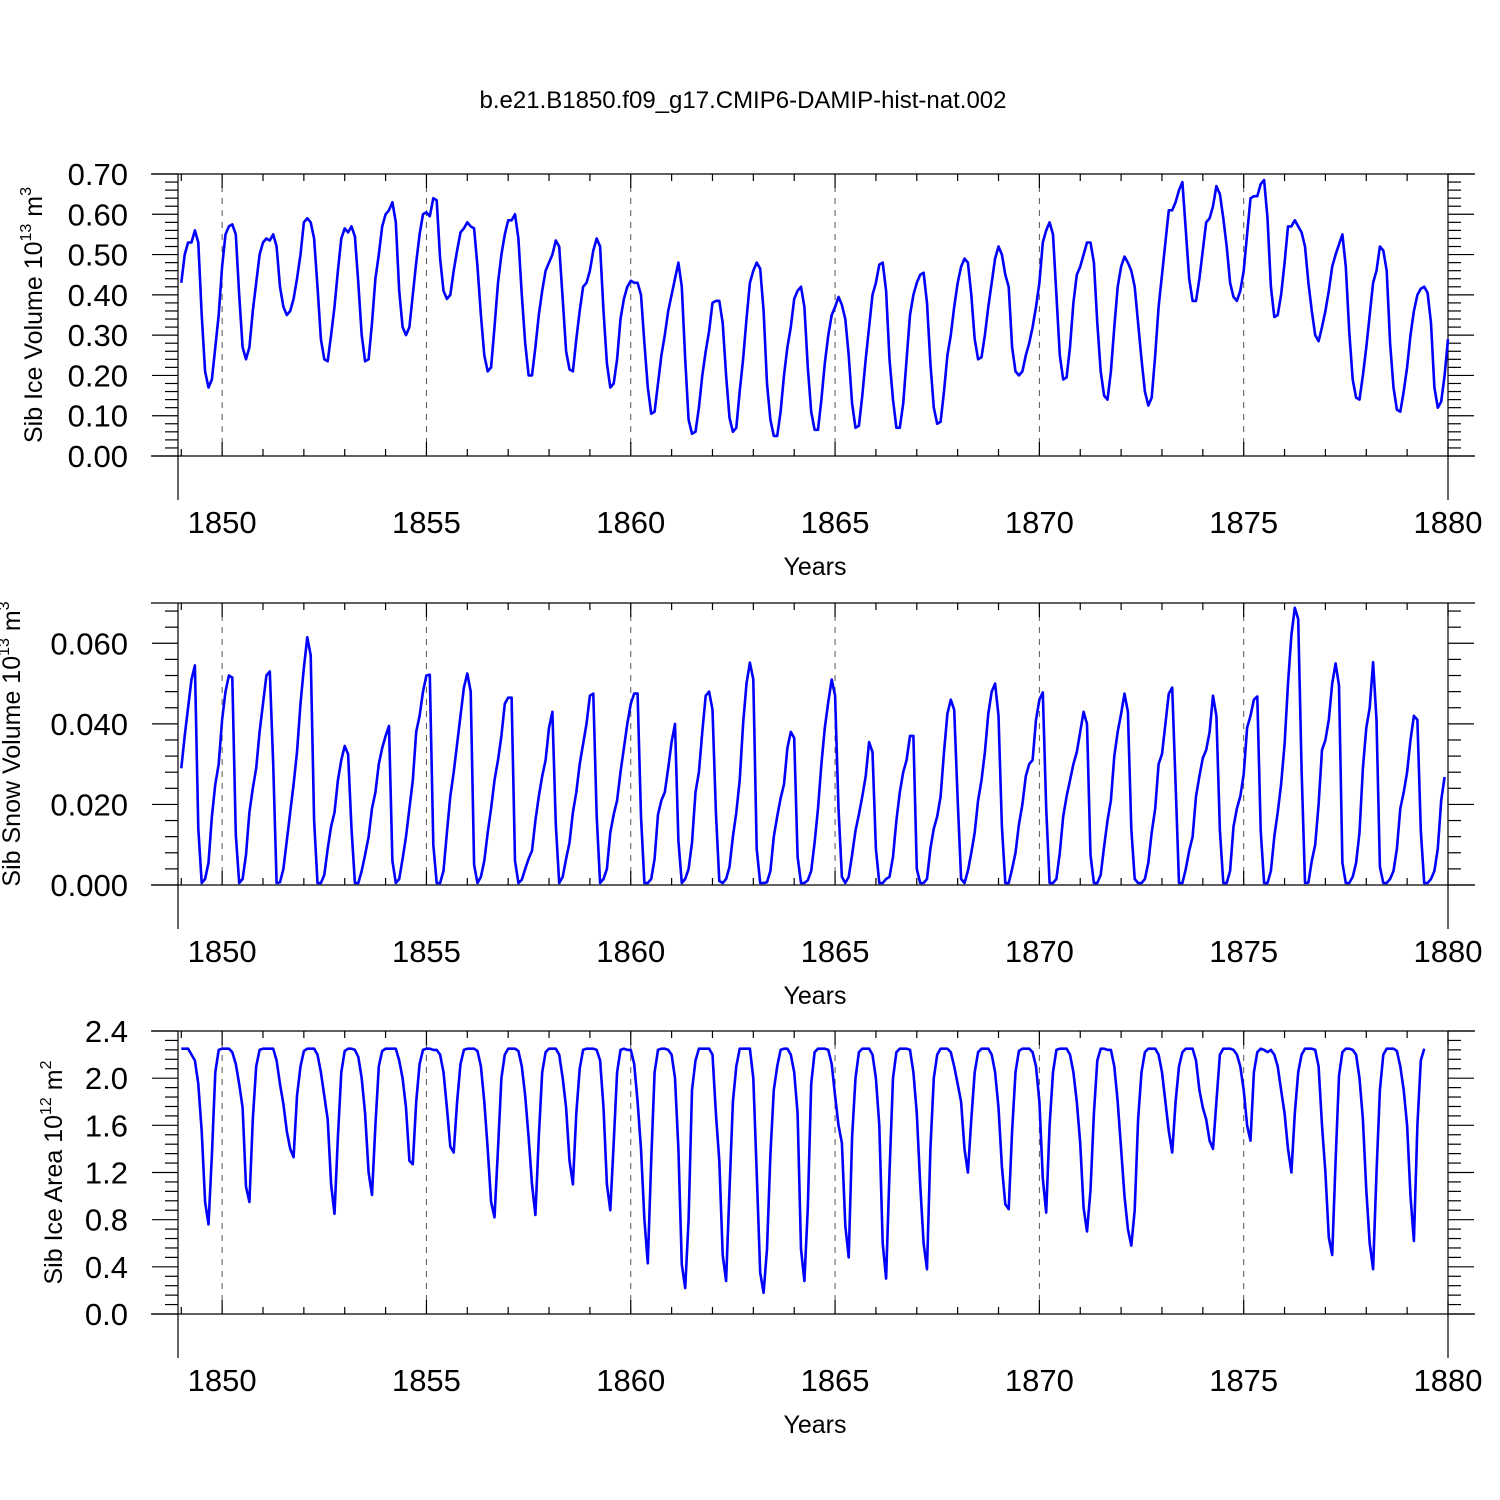 Image resolution: width=1500 pixels, height=1500 pixels. What do you see at coordinates (33, 315) in the screenshot?
I see `y-axis-label: Sib Ice Volume 1013 m3` at bounding box center [33, 315].